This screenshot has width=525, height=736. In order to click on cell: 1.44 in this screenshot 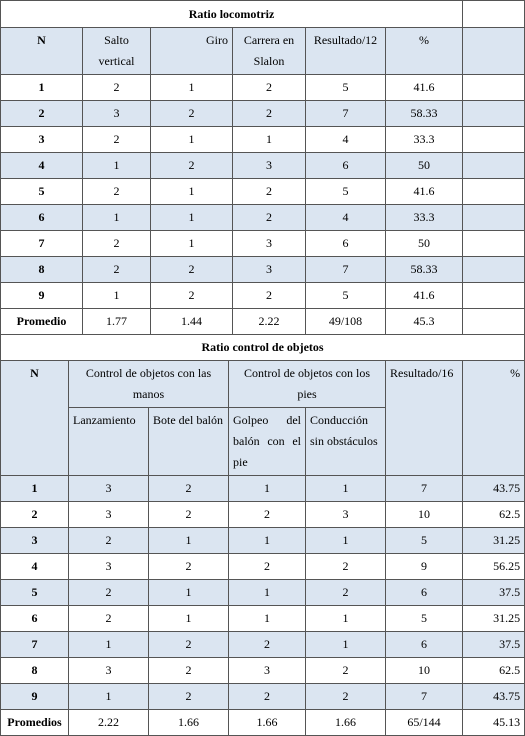, I will do `click(191, 321)`.